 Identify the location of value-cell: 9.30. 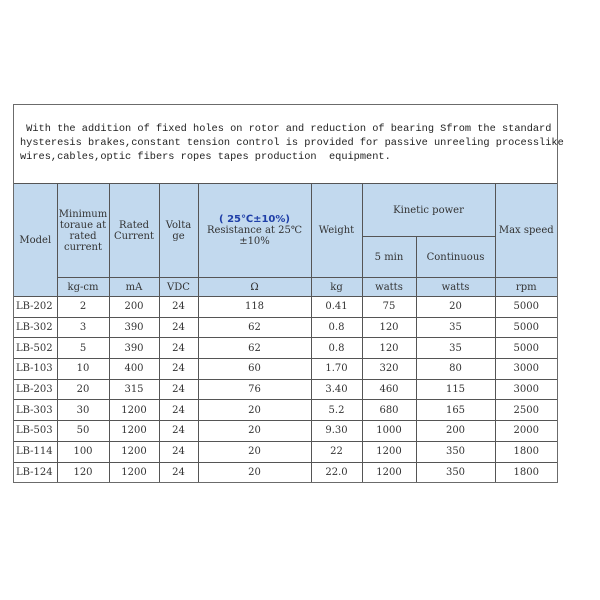
(336, 431).